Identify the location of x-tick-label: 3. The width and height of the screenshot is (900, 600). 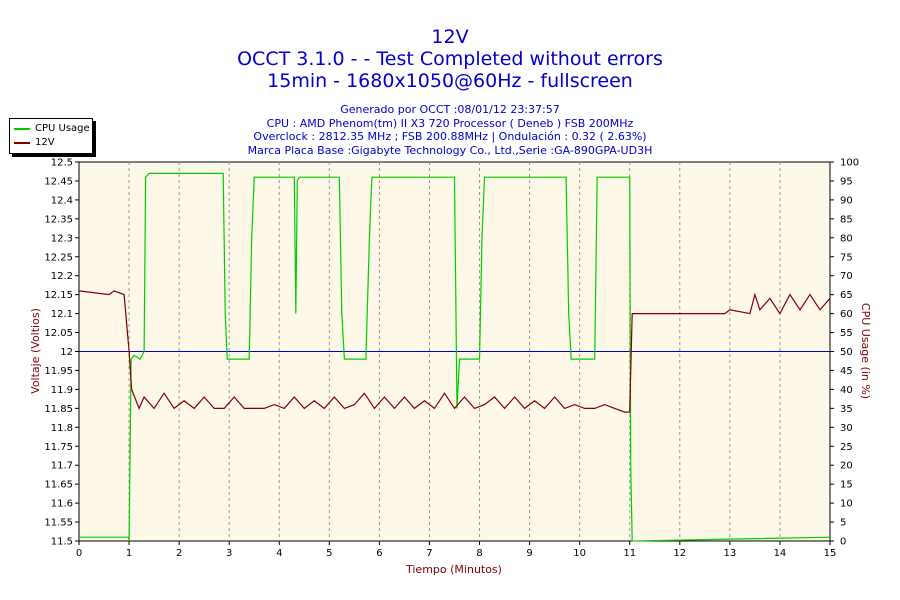
(229, 553).